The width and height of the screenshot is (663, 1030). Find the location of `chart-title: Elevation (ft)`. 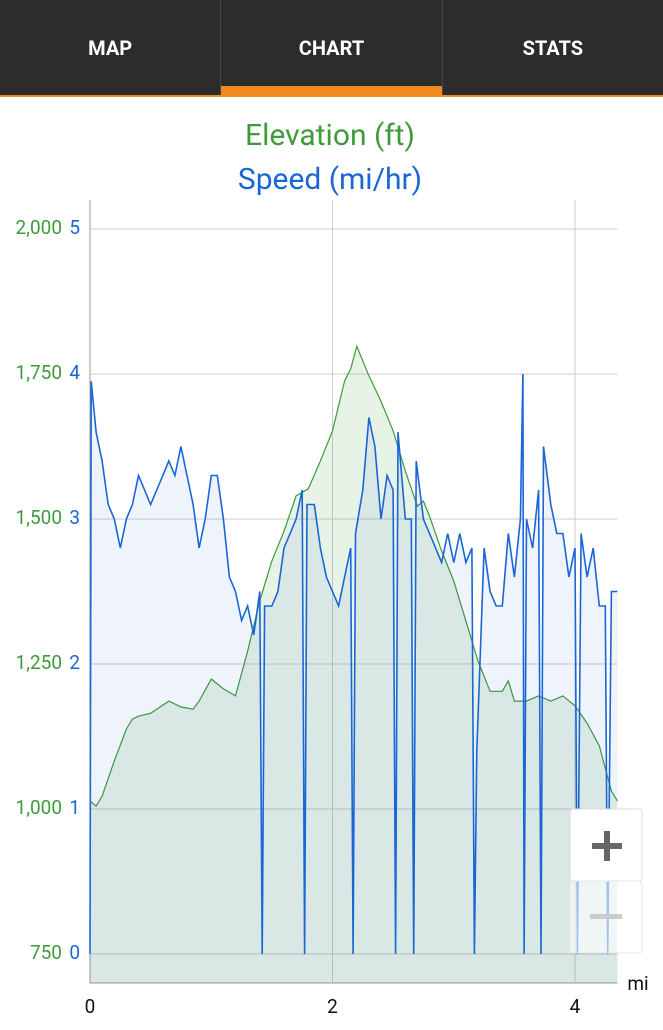

chart-title: Elevation (ft) is located at coordinates (330, 135).